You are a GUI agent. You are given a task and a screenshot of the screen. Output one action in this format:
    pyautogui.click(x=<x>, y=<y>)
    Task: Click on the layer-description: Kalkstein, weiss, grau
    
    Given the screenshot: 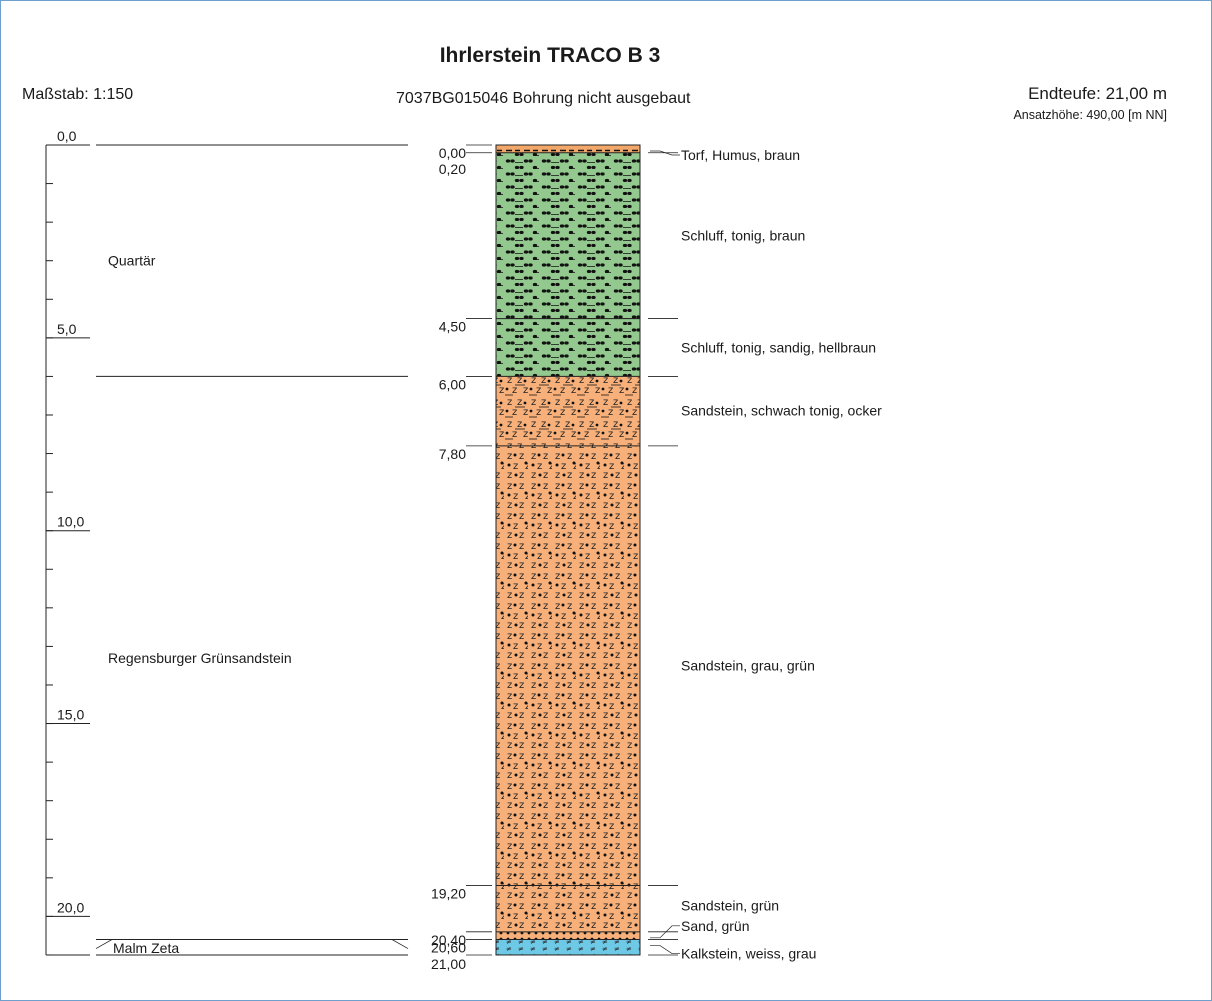 What is the action you would take?
    pyautogui.click(x=748, y=954)
    